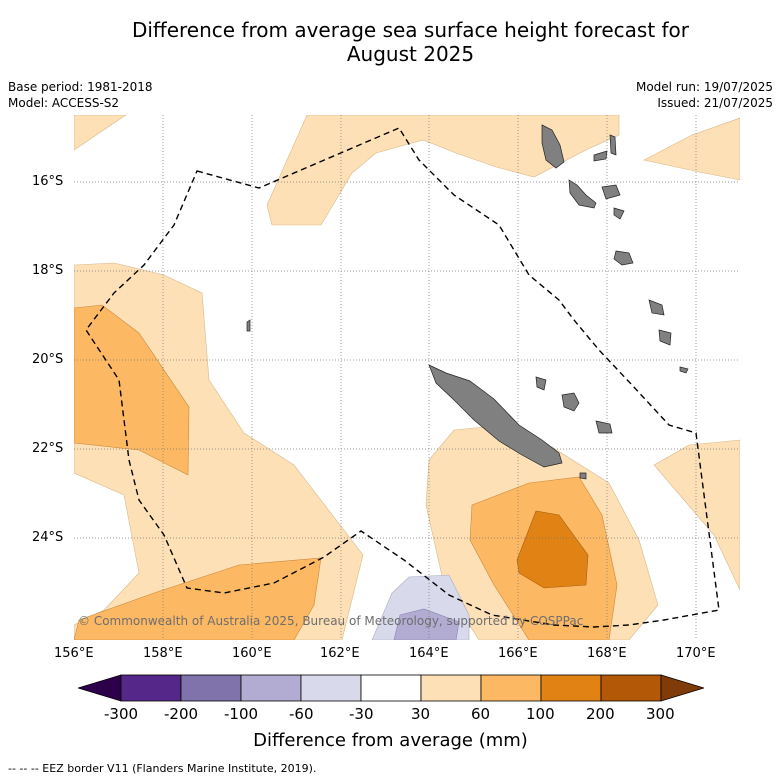  What do you see at coordinates (48, 359) in the screenshot?
I see `lat-label: 20°S` at bounding box center [48, 359].